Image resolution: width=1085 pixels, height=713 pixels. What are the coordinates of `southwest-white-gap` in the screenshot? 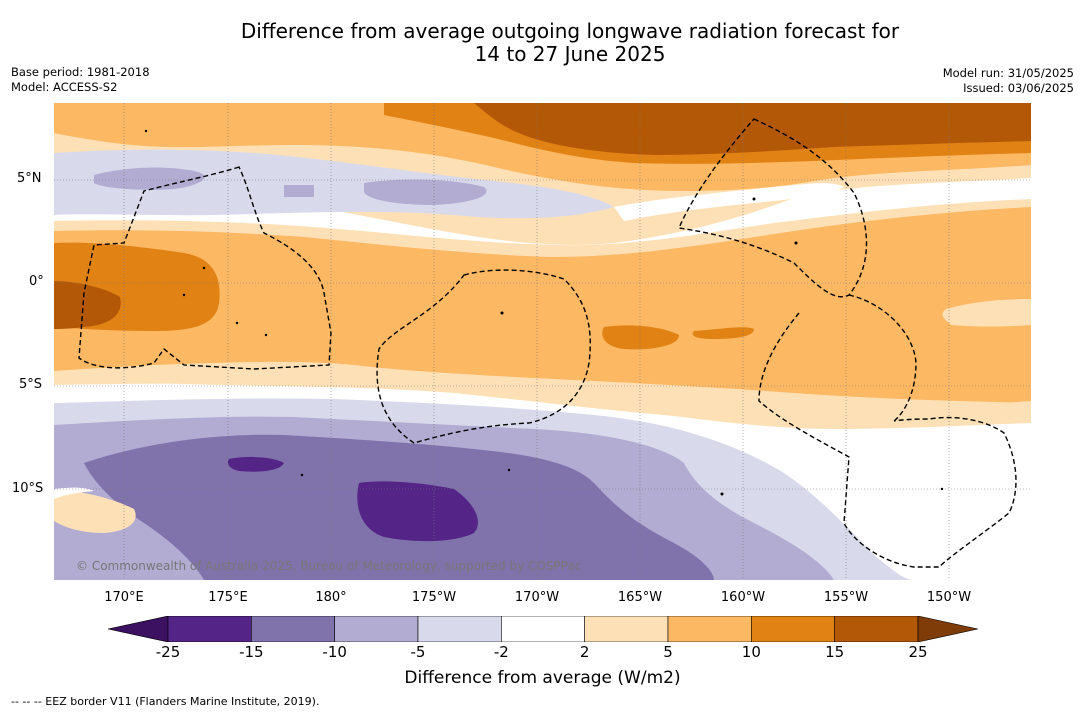 It's located at (74, 493).